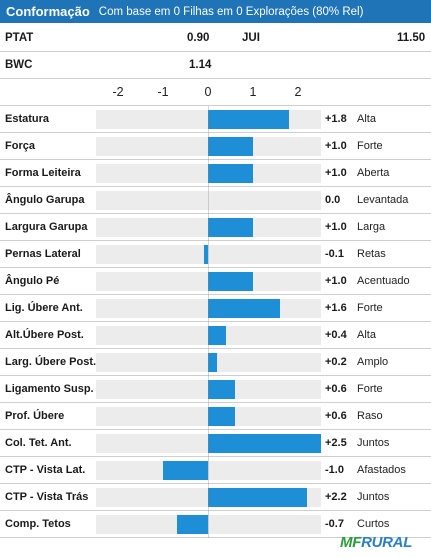  I want to click on chart-row: Ângulo Pé +1.0 Acentuado, so click(215, 281).